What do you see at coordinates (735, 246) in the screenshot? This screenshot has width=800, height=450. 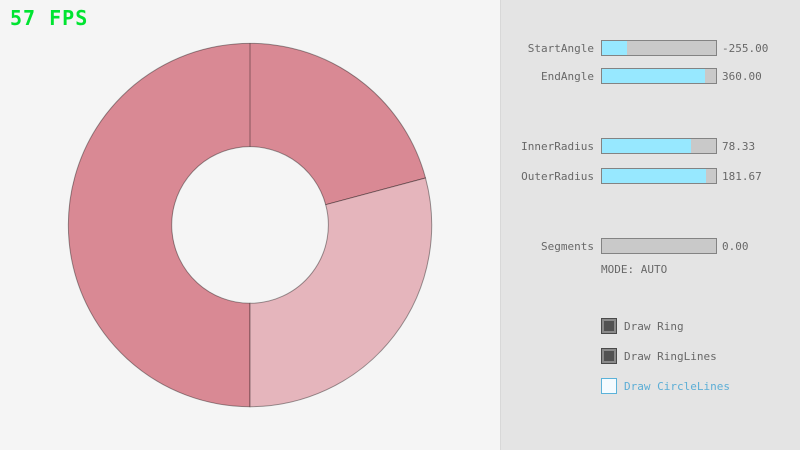 I see `segments-value: 0.00` at bounding box center [735, 246].